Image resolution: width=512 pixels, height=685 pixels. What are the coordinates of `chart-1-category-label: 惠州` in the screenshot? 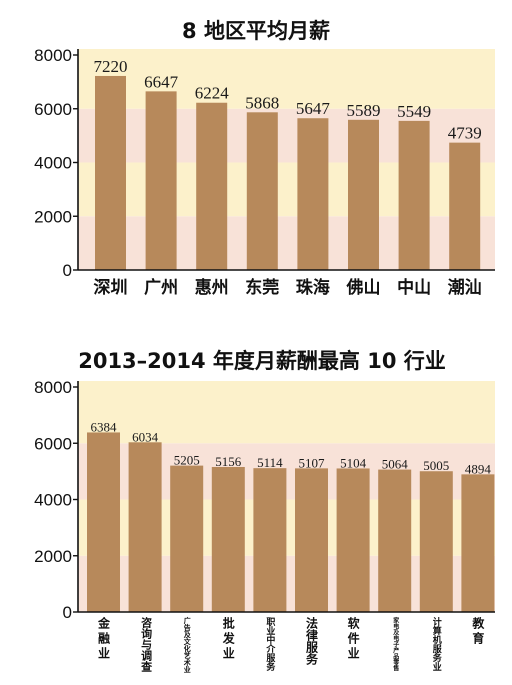 It's located at (212, 287).